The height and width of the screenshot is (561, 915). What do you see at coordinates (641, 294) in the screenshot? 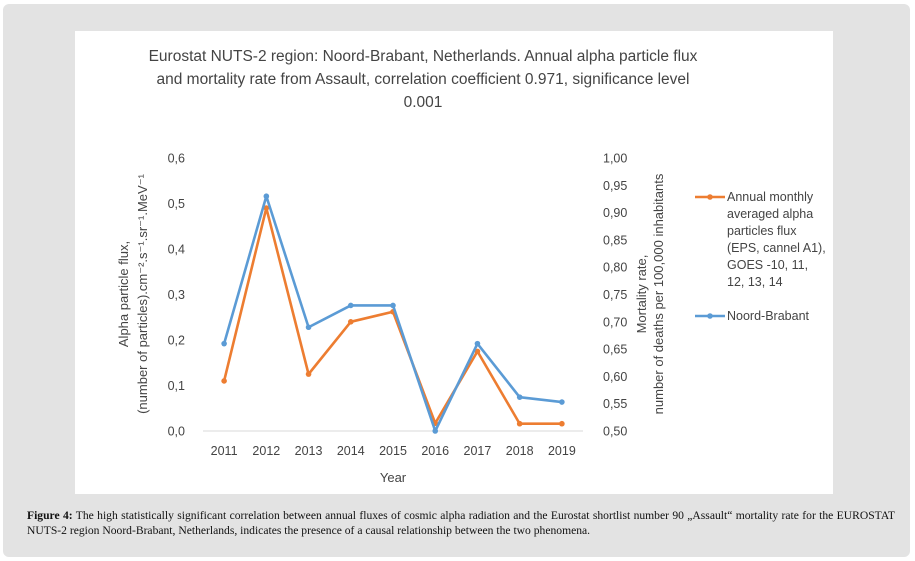
I see `y-right-label-line: Mortality rate,` at bounding box center [641, 294].